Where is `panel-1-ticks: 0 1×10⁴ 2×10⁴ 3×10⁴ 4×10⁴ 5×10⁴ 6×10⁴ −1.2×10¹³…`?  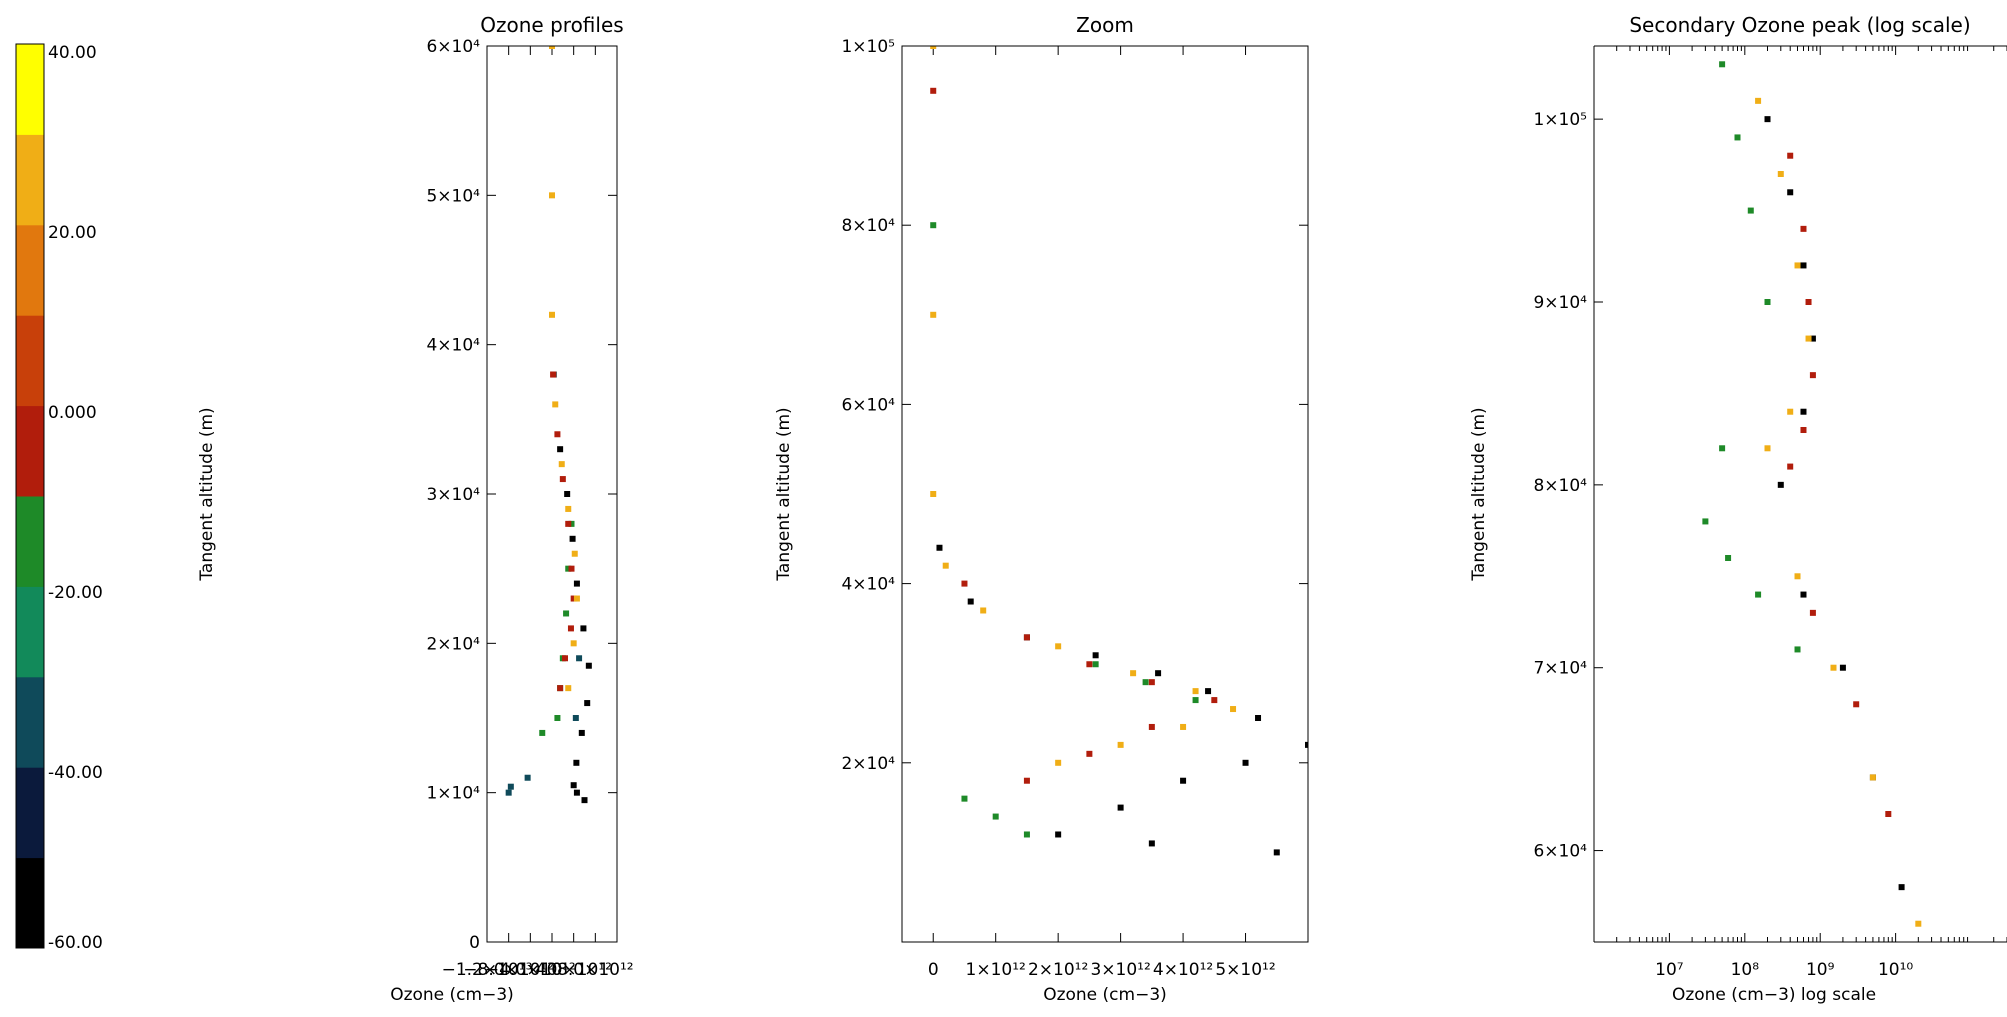
panel-1-ticks: 0 1×10⁴ 2×10⁴ 3×10⁴ 4×10⁴ 5×10⁴ 6×10⁴ −1.2×10¹³… is located at coordinates (529, 508).